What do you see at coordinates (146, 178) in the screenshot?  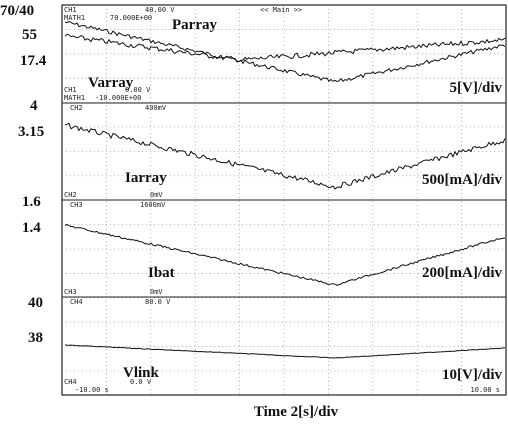 I see `trace-label: Iarray` at bounding box center [146, 178].